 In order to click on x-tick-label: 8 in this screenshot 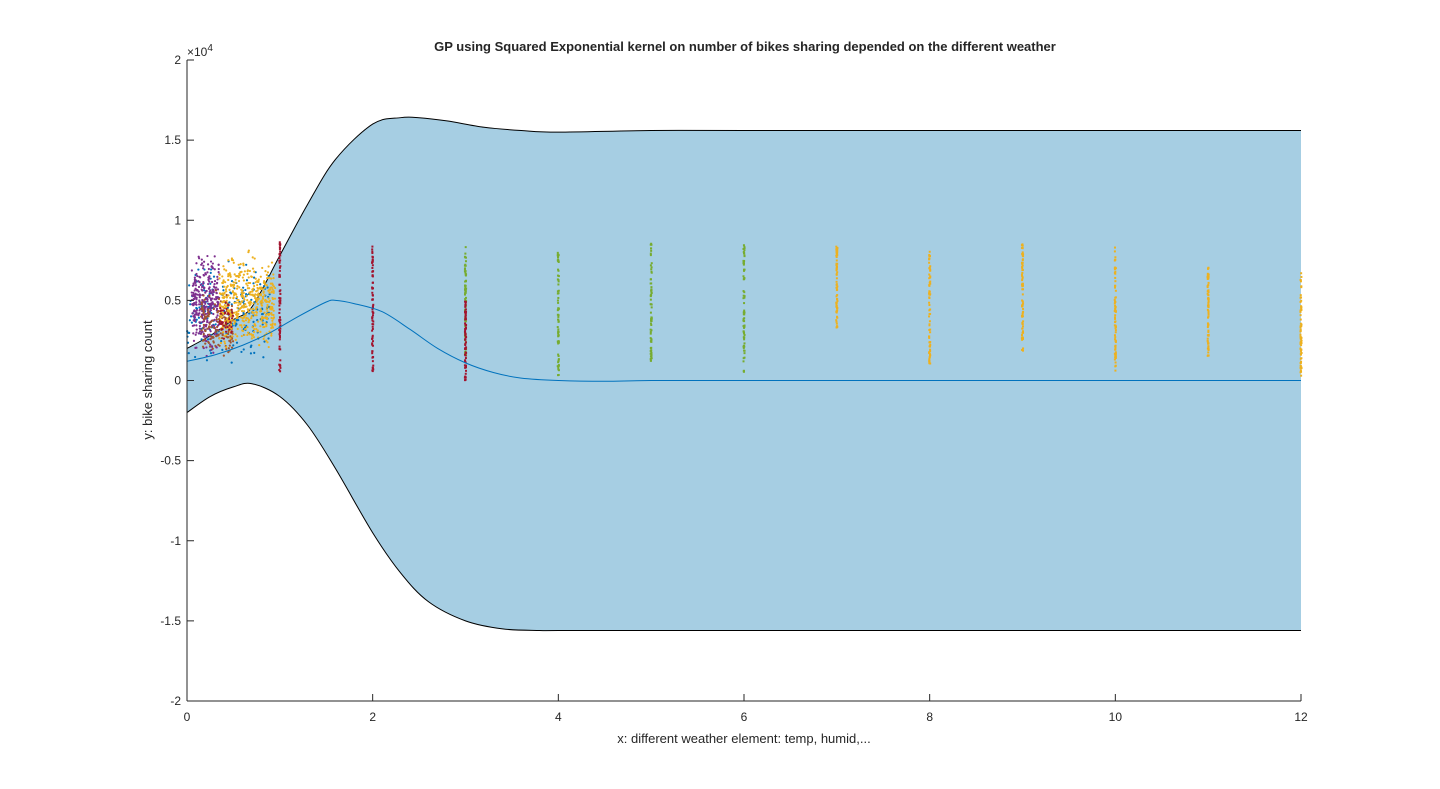, I will do `click(929, 717)`.